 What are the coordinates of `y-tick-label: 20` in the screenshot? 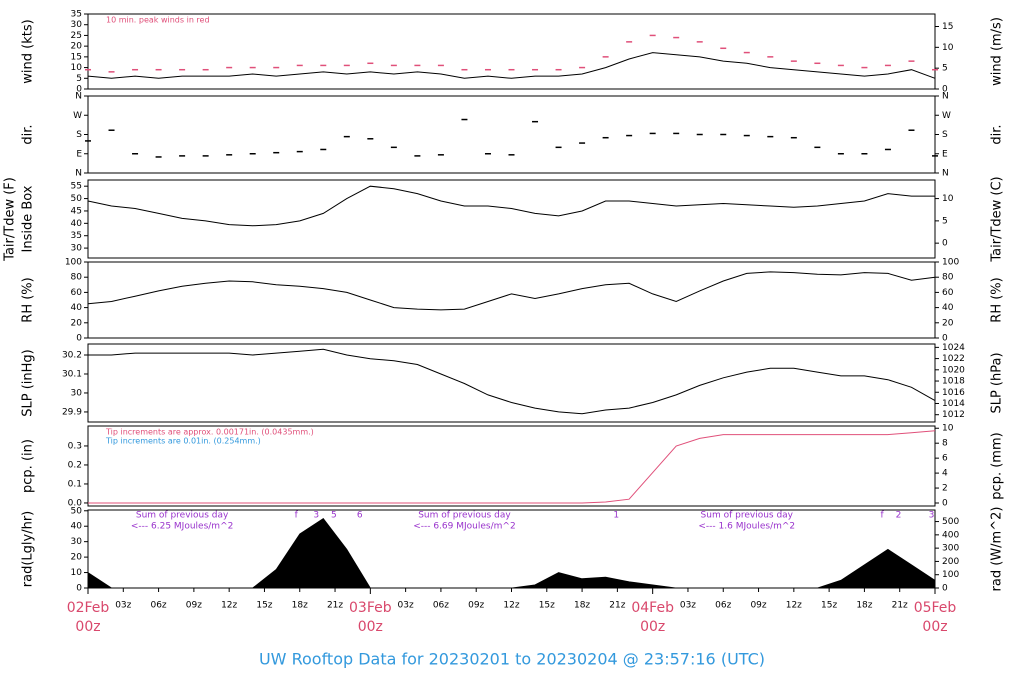 It's located at (77, 47).